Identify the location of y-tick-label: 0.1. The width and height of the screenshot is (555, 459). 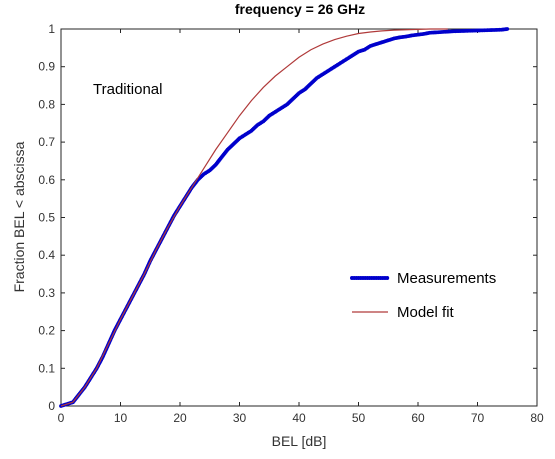
(46, 368).